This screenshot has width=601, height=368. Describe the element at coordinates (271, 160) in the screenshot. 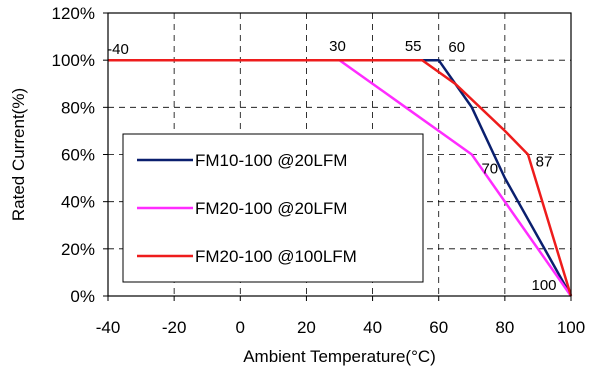

I see `legend-entry: FM10-100 @20LFM` at that location.